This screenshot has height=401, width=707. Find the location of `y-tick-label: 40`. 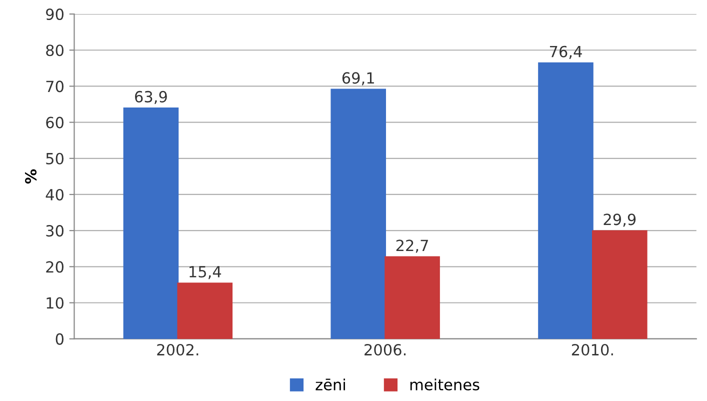

y-tick-label: 40 is located at coordinates (55, 194).